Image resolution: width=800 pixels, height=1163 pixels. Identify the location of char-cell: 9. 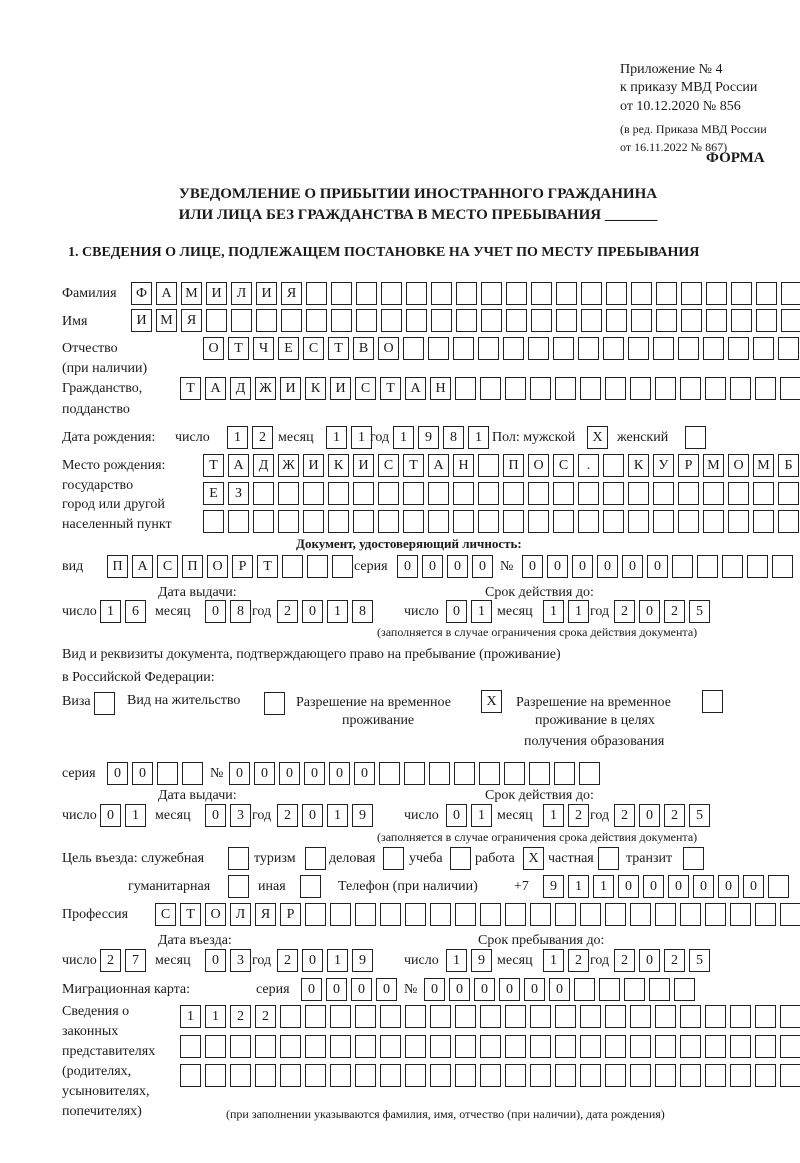
(362, 815).